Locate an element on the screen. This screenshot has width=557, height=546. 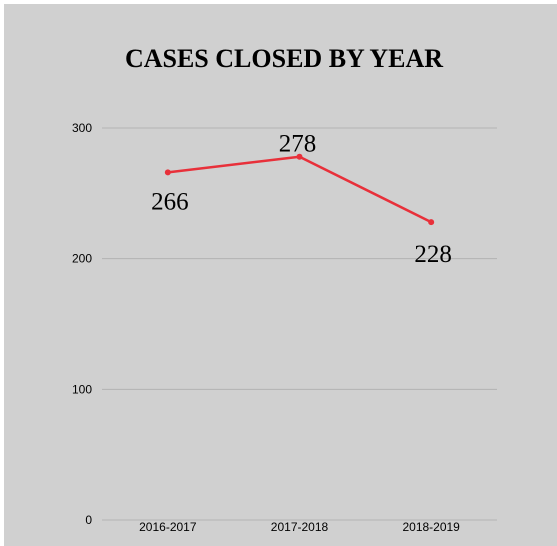
y-tick-label: 100 is located at coordinates (82, 389).